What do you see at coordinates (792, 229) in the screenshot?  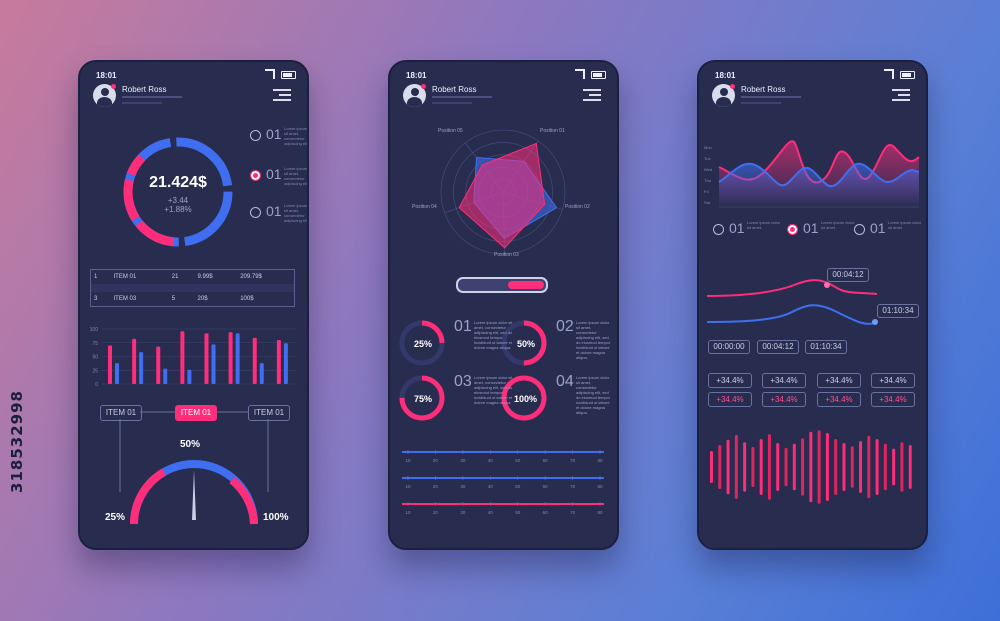 I see `radio-icon` at bounding box center [792, 229].